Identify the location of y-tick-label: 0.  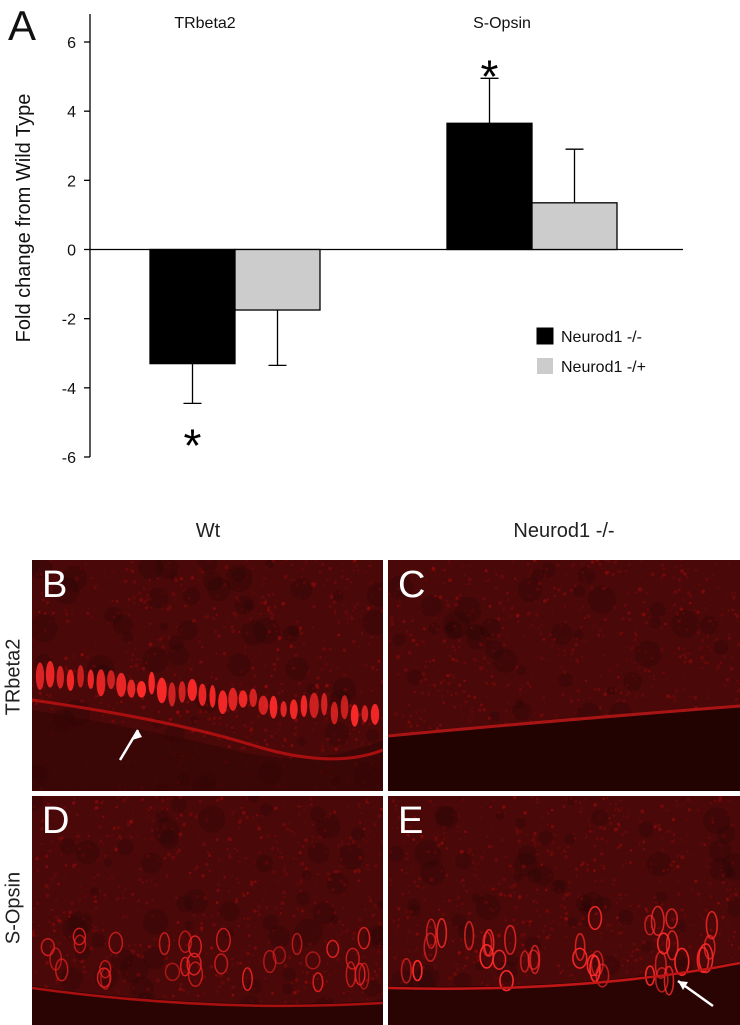
(71, 251).